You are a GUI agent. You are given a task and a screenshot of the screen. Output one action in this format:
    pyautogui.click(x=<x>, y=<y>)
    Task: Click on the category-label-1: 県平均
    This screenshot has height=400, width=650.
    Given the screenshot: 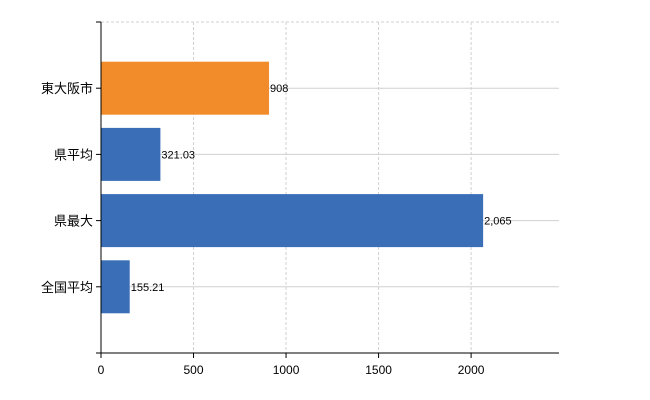 What is the action you would take?
    pyautogui.click(x=73, y=155)
    